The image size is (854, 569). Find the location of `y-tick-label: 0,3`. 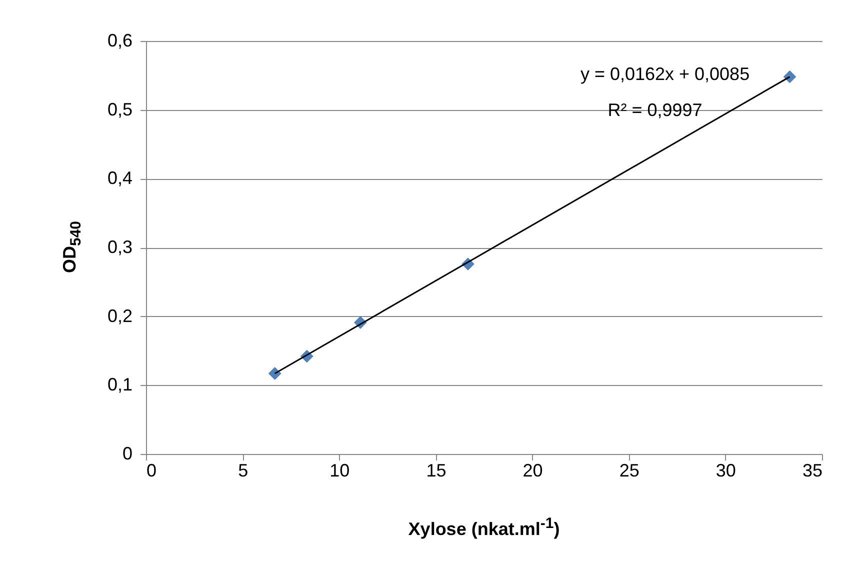

y-tick-label: 0,3 is located at coordinates (119, 247).